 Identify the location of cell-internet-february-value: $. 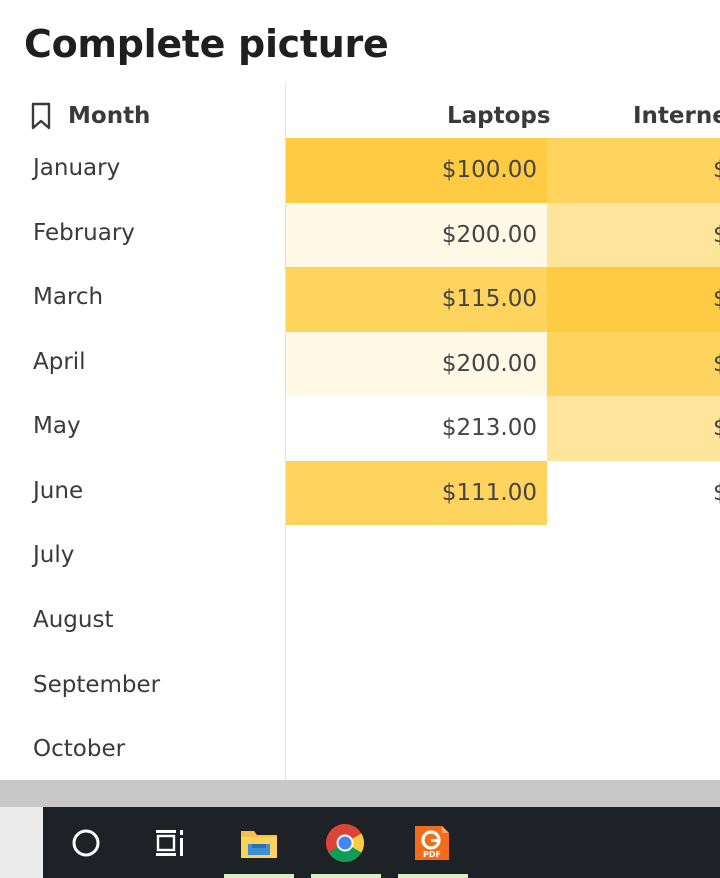
(716, 235).